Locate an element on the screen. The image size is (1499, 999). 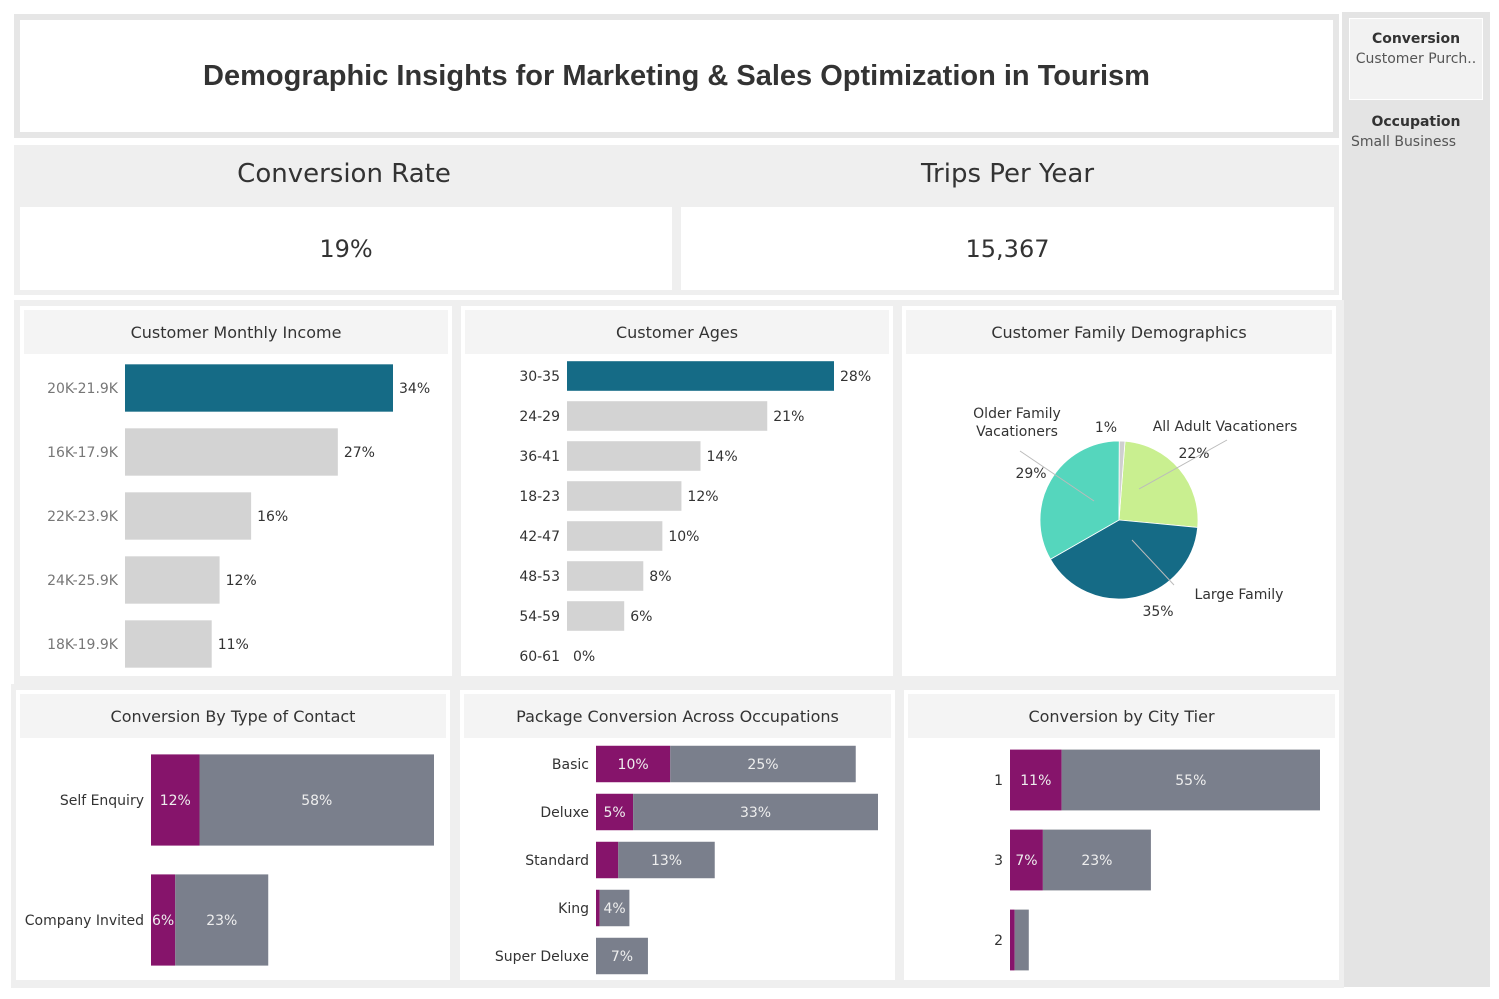
trips-per-year-value: 15,367 is located at coordinates (1007, 248).